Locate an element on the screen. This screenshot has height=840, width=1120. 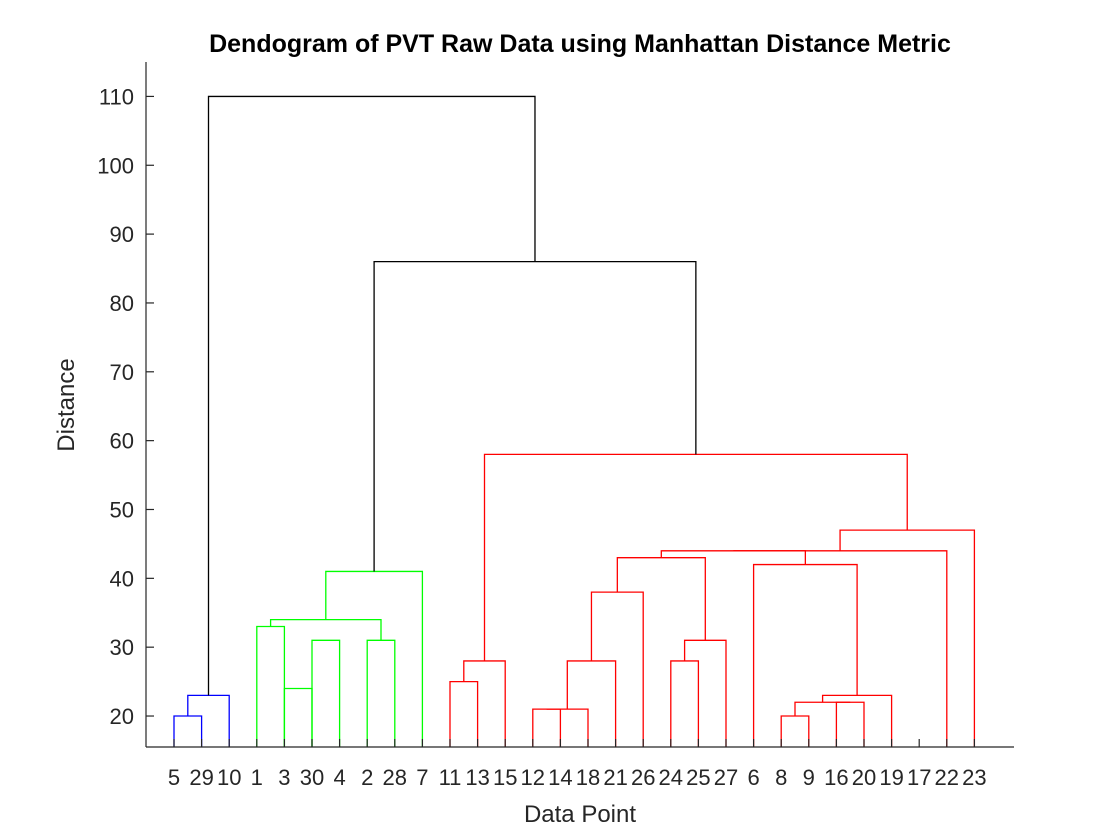
x-tick-label-18: 18 is located at coordinates (588, 777).